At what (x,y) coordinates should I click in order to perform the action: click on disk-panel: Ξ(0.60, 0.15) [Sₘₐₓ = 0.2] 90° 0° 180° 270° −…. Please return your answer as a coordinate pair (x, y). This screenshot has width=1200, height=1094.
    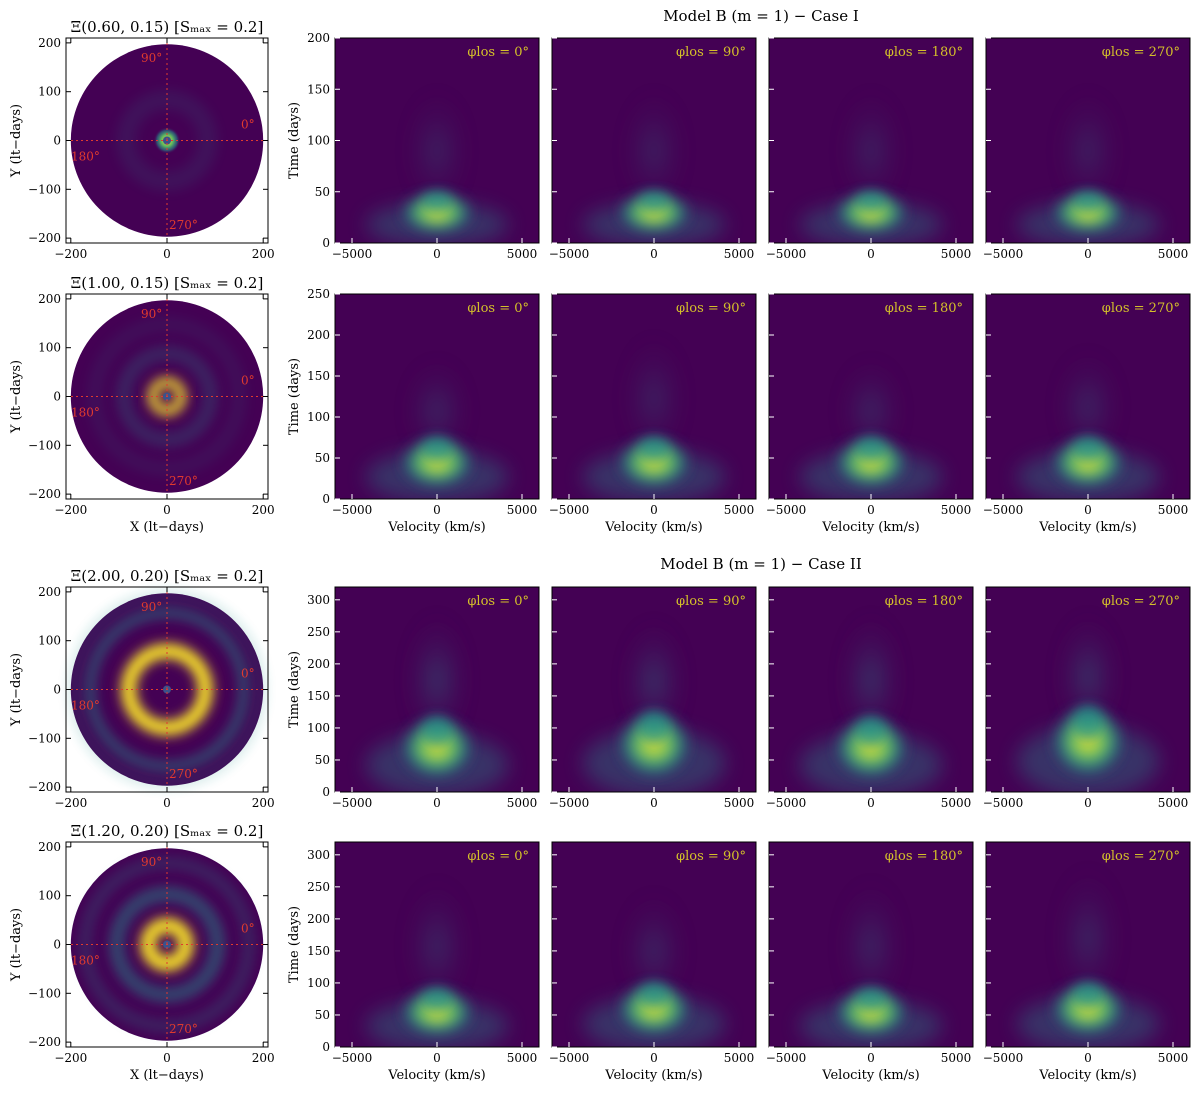
    Looking at the image, I should click on (142, 139).